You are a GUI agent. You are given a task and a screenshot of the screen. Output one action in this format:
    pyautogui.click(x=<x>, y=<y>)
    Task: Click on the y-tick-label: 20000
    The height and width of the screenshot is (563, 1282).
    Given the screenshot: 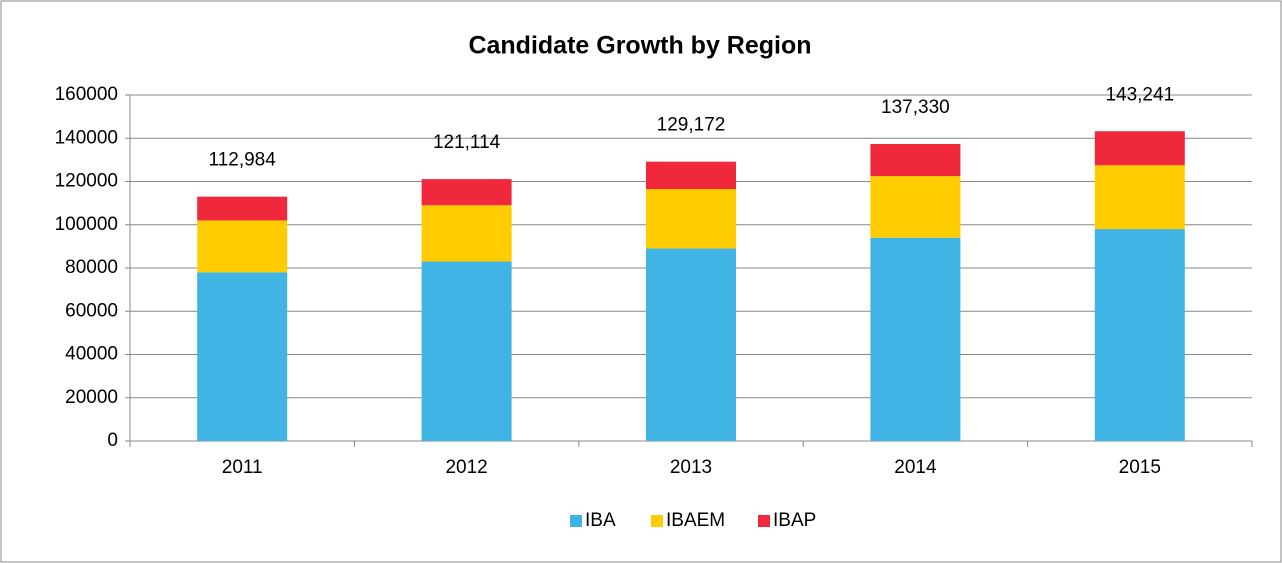 What is the action you would take?
    pyautogui.click(x=91, y=397)
    